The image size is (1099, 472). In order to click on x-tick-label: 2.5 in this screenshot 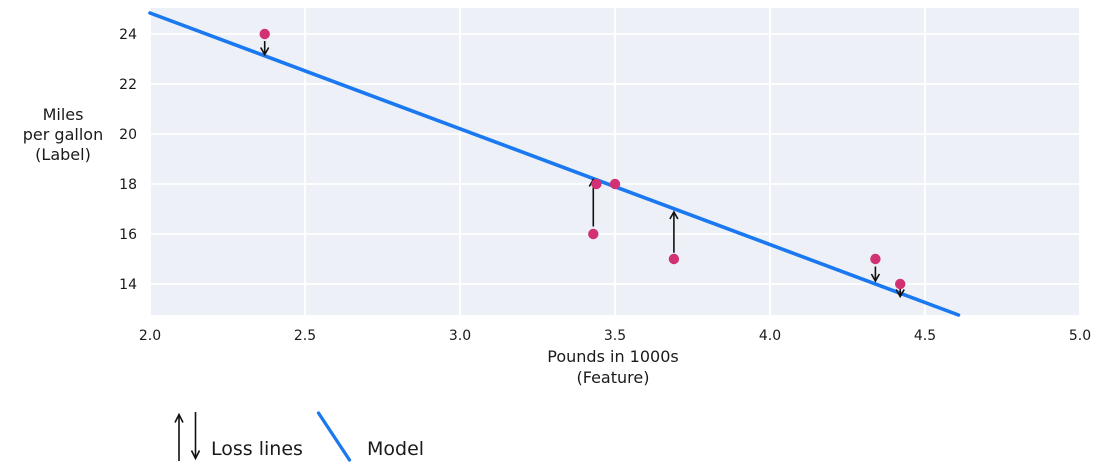, I will do `click(305, 336)`.